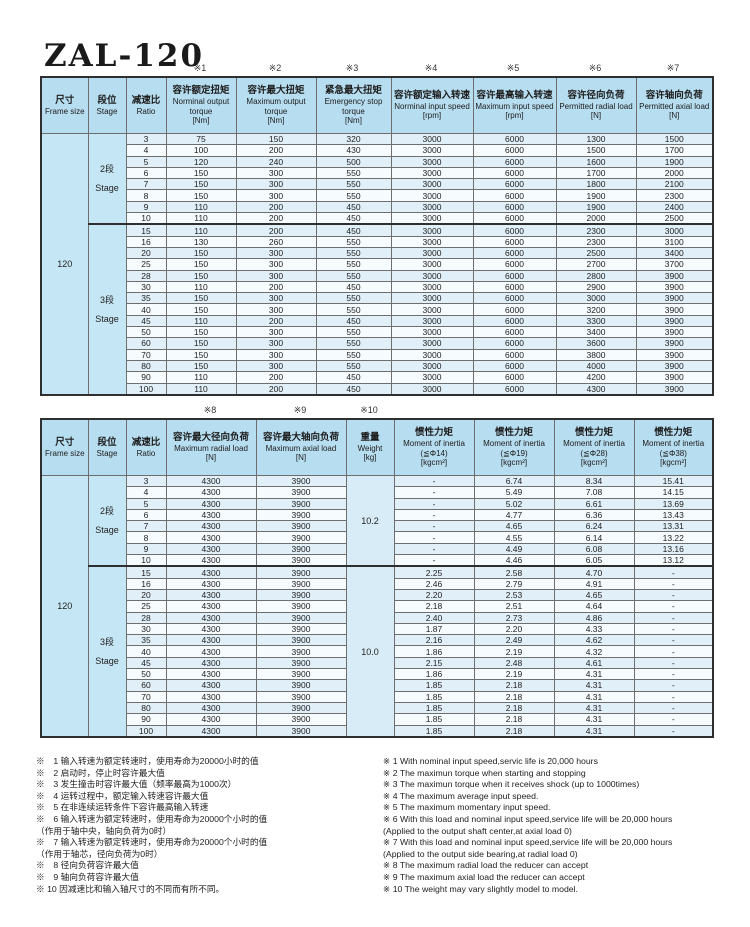  Describe the element at coordinates (146, 583) in the screenshot. I see `ratio-cell: 16` at that location.